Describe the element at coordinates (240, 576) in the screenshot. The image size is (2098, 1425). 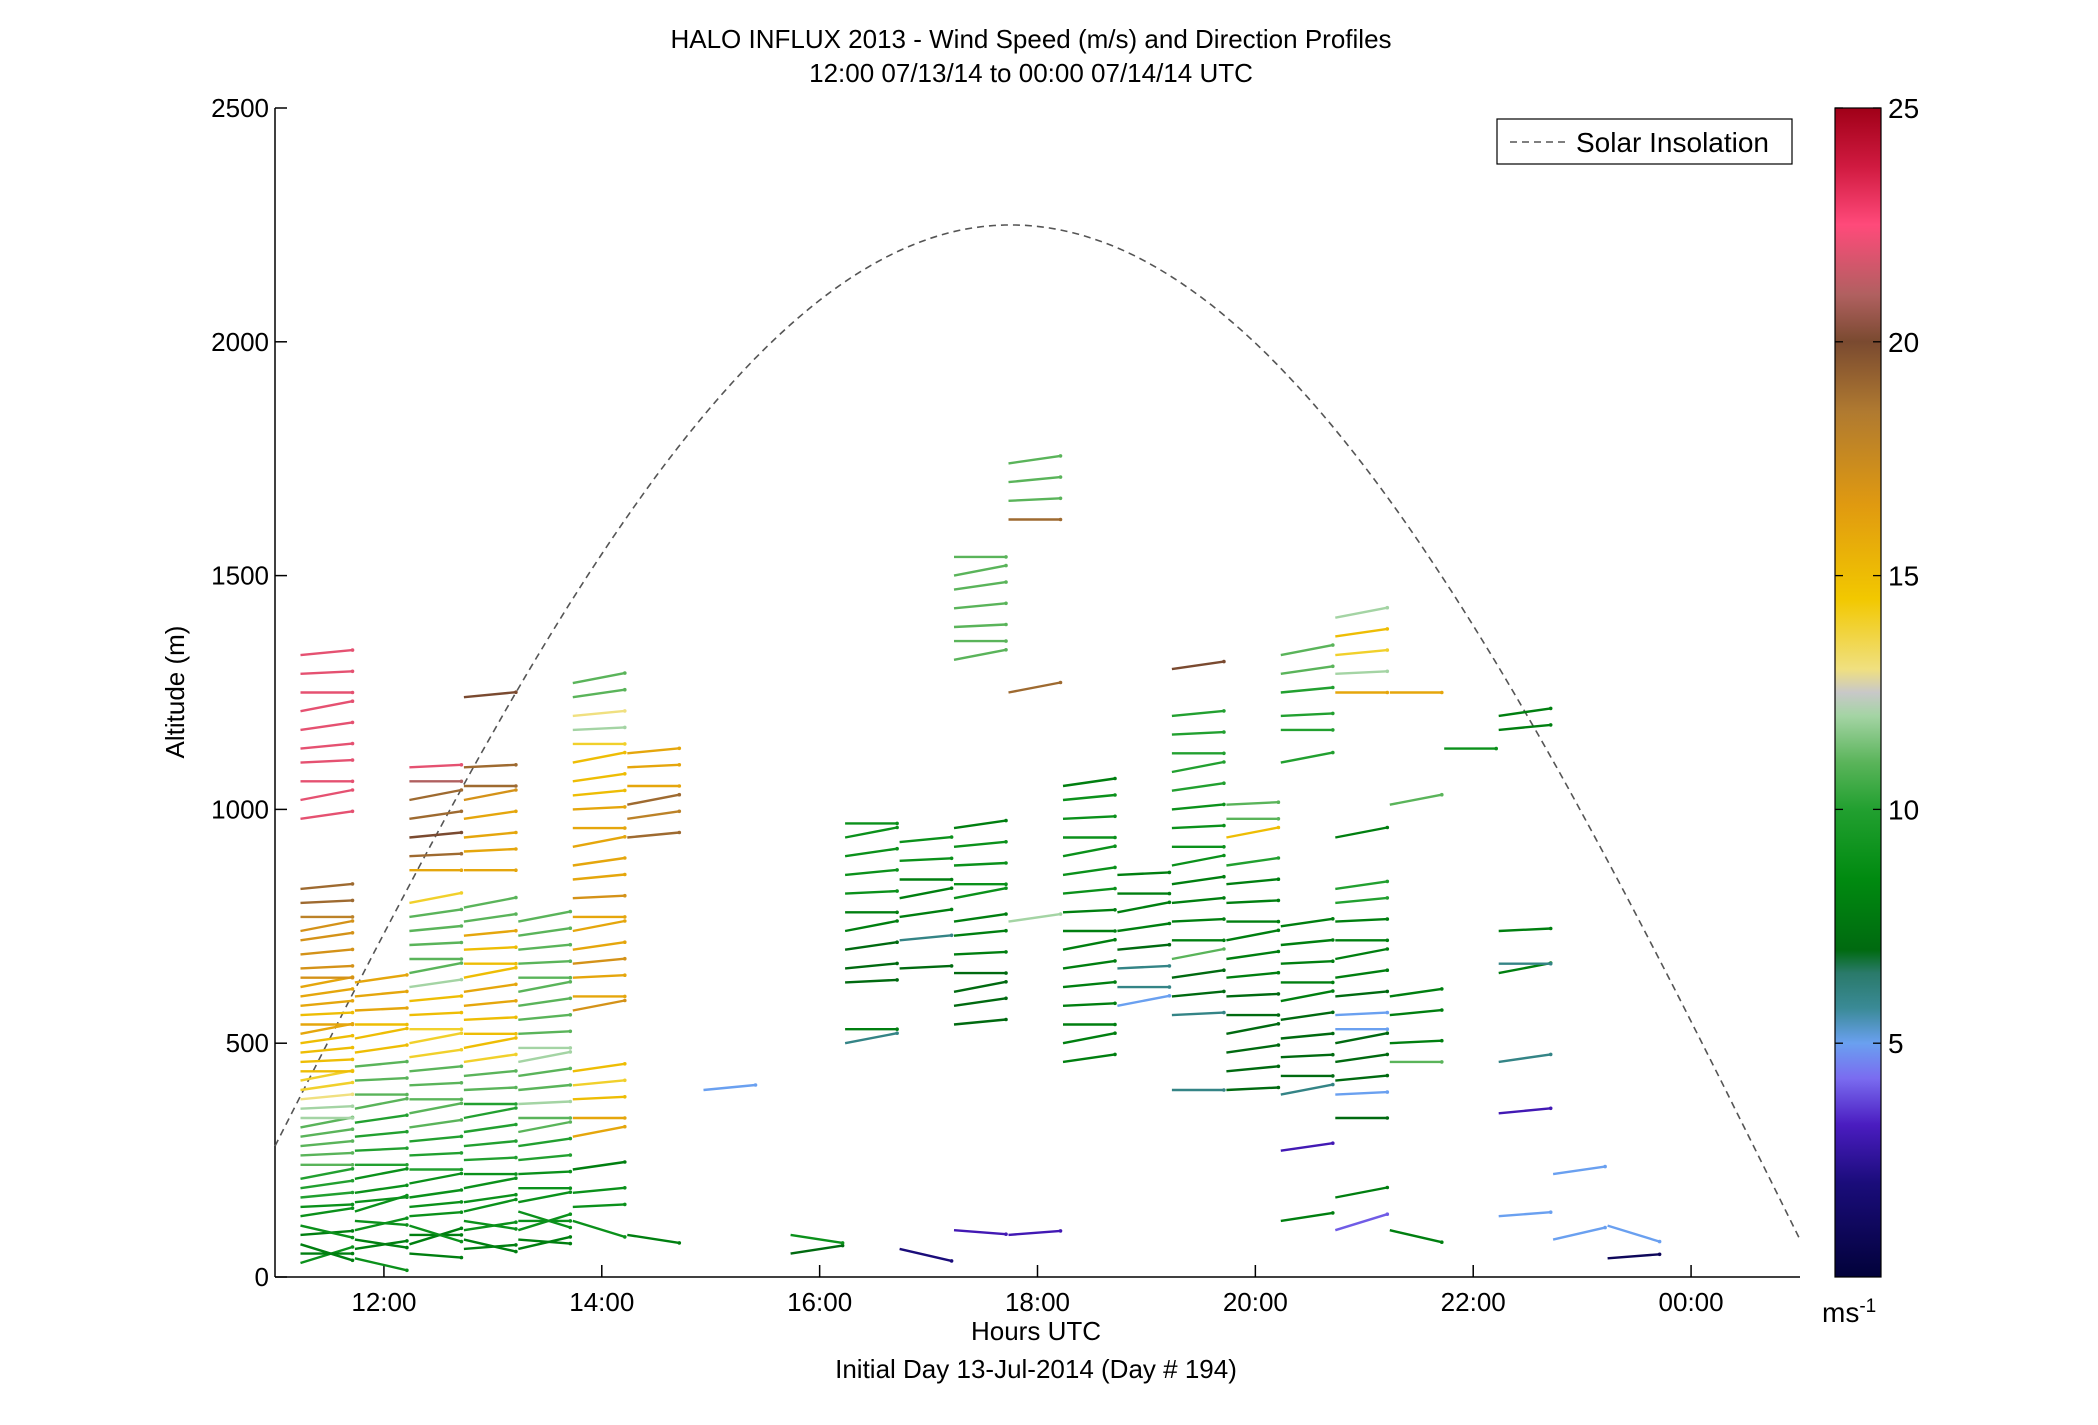
I see `y-tick-label: 1500` at that location.